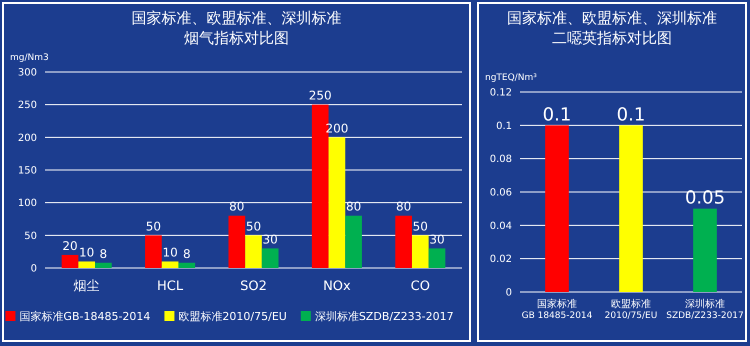 The width and height of the screenshot is (750, 346). What do you see at coordinates (504, 126) in the screenshot?
I see `y-tick-label: 0.1` at bounding box center [504, 126].